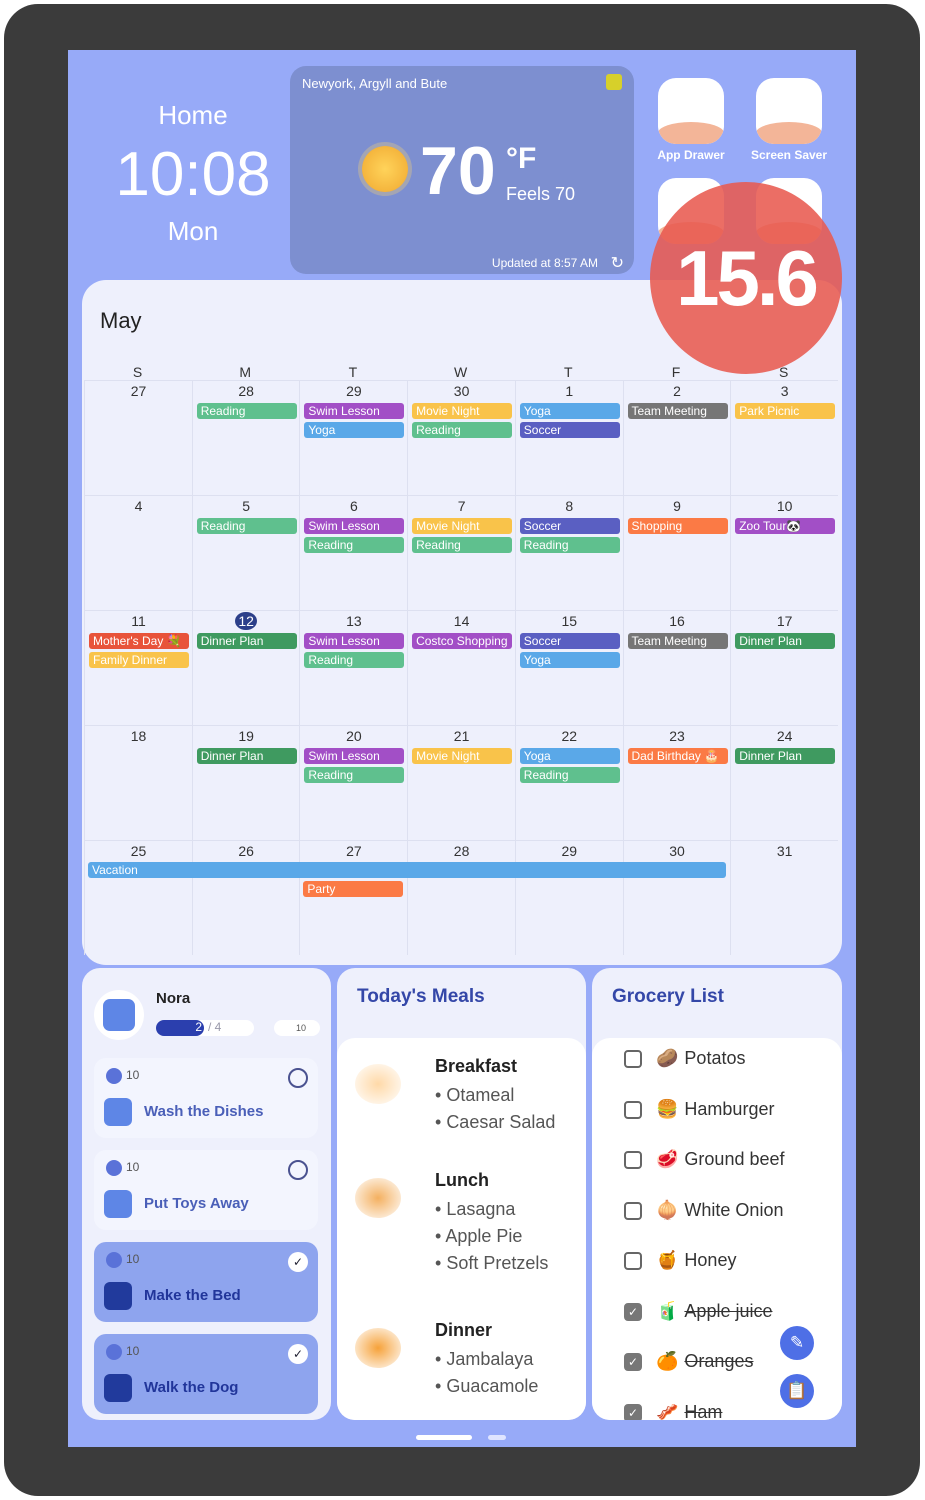 The width and height of the screenshot is (925, 1500). What do you see at coordinates (353, 889) in the screenshot?
I see `calendar-event: Party` at bounding box center [353, 889].